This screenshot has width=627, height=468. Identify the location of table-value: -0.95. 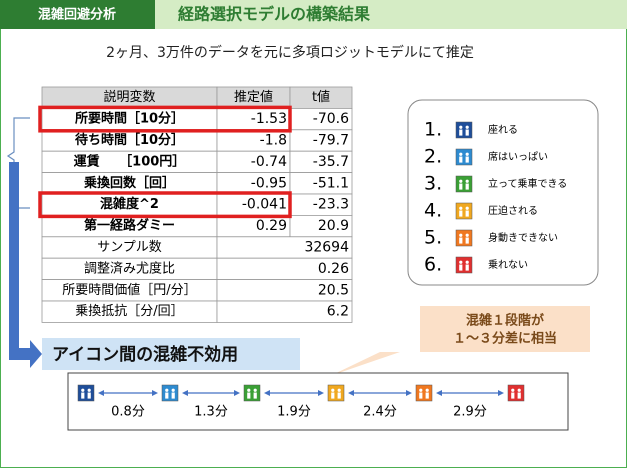
(269, 183).